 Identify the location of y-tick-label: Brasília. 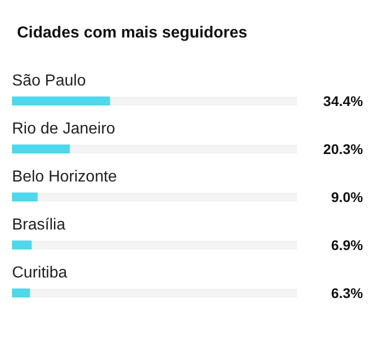
(39, 225).